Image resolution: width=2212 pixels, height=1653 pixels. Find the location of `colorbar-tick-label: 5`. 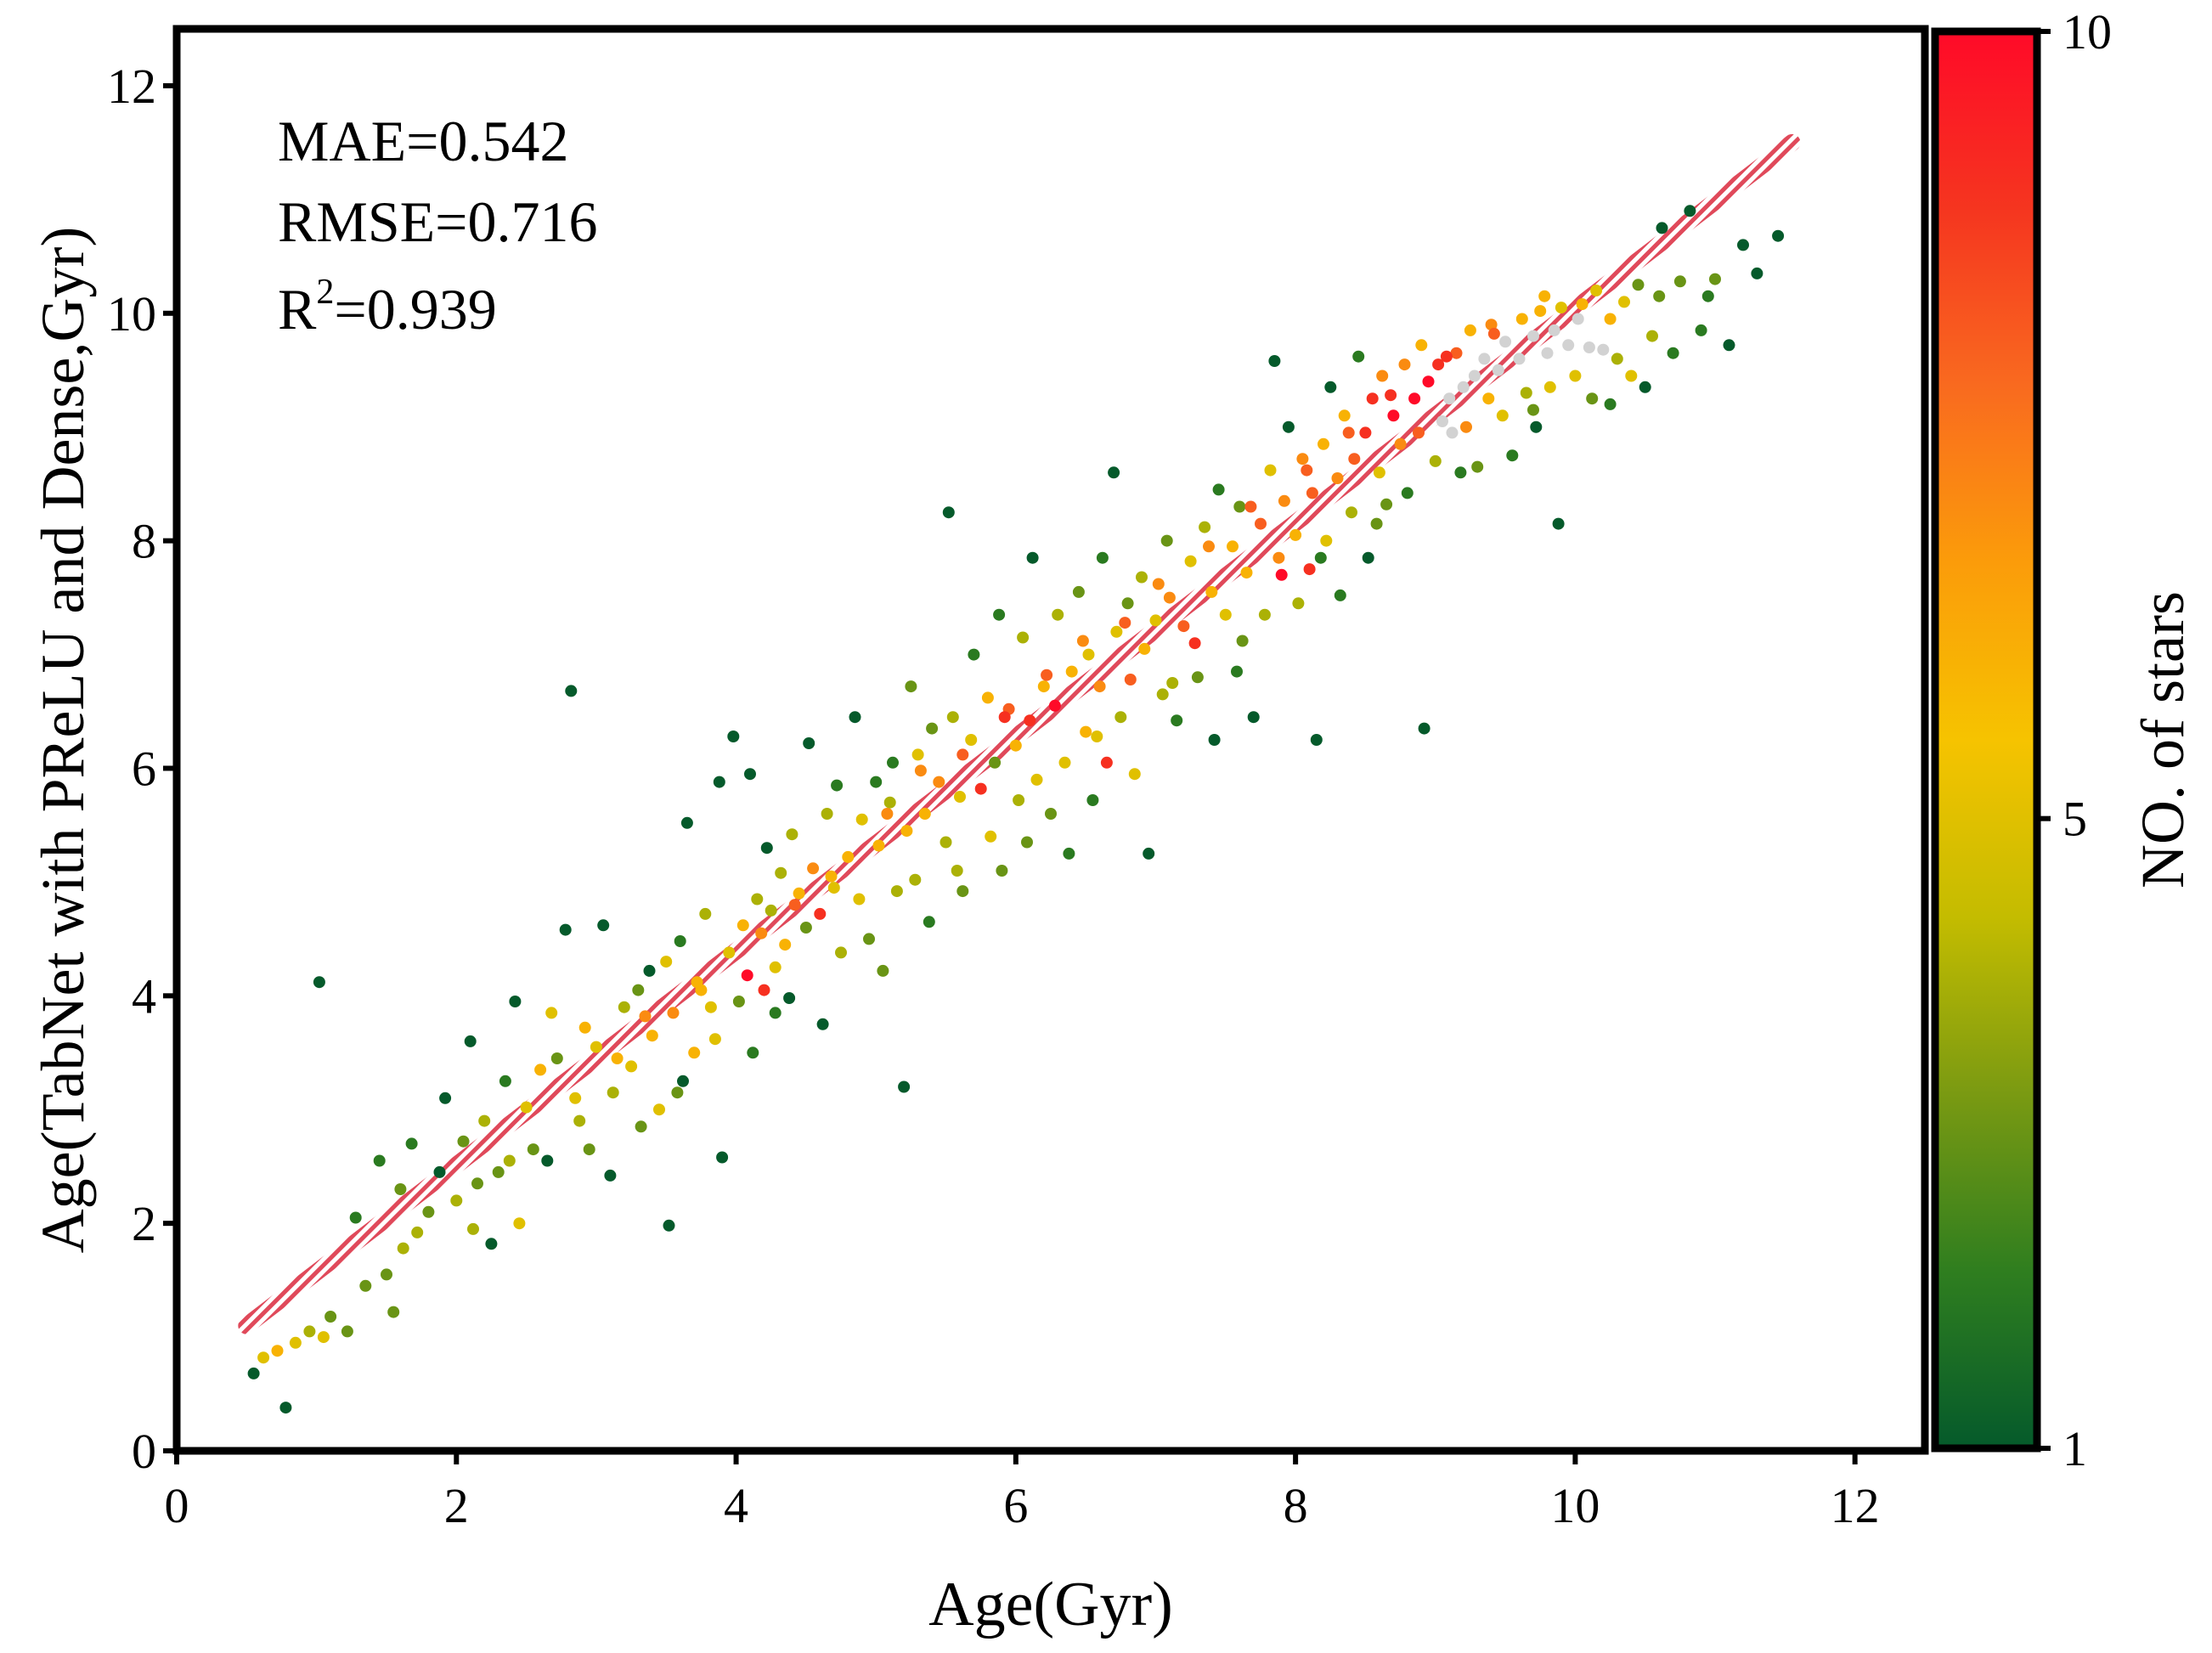

colorbar-tick-label: 5 is located at coordinates (2075, 819).